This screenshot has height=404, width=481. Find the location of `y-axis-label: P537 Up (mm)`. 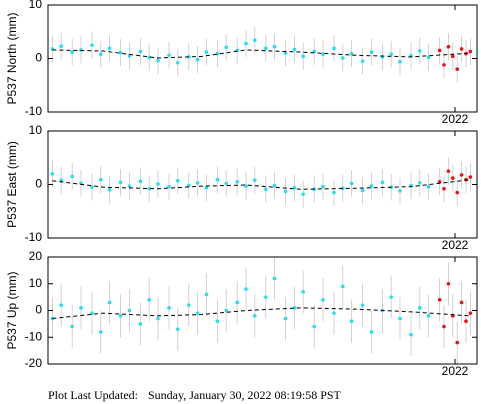

y-axis-label: P537 Up (mm) is located at coordinates (12, 310).